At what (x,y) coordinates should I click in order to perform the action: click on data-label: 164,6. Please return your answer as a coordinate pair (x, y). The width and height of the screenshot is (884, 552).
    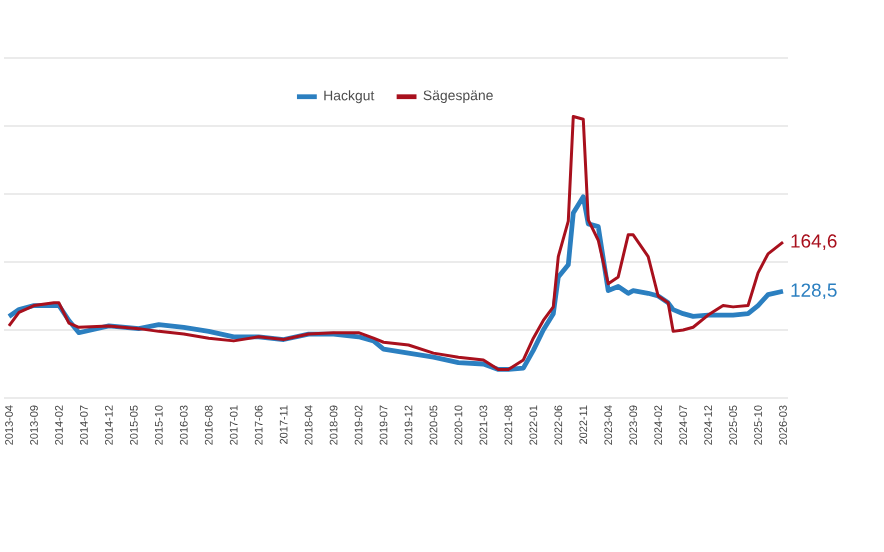
    Looking at the image, I should click on (814, 242).